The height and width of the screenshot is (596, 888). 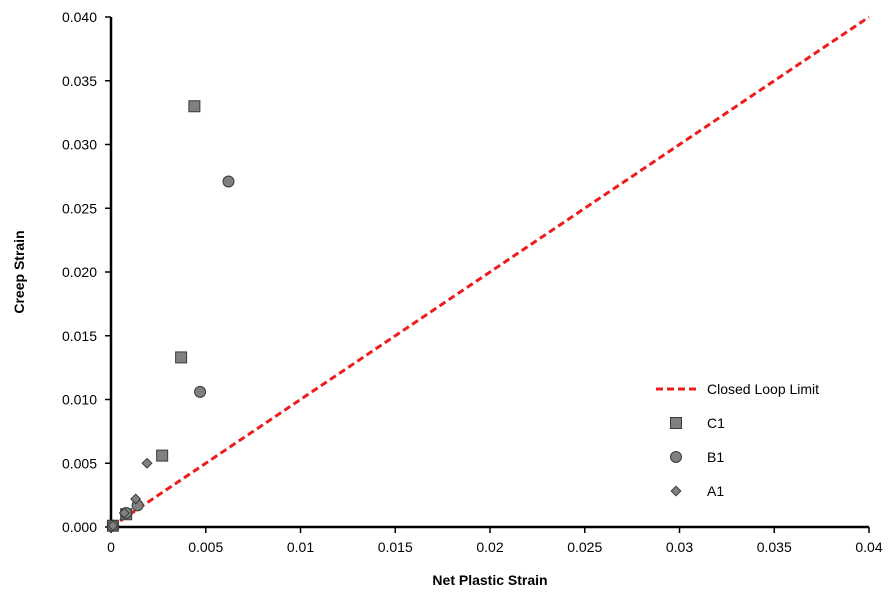 I want to click on y-tick-label: 0.020, so click(x=79, y=272).